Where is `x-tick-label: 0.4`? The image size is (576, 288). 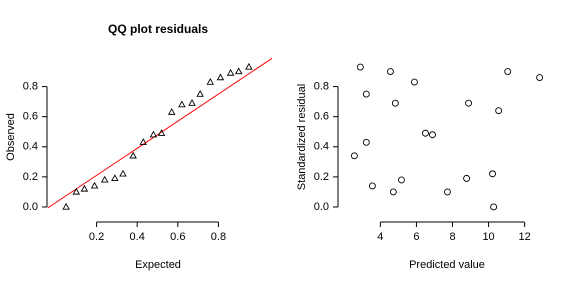 x-tick-label: 0.4 is located at coordinates (137, 237).